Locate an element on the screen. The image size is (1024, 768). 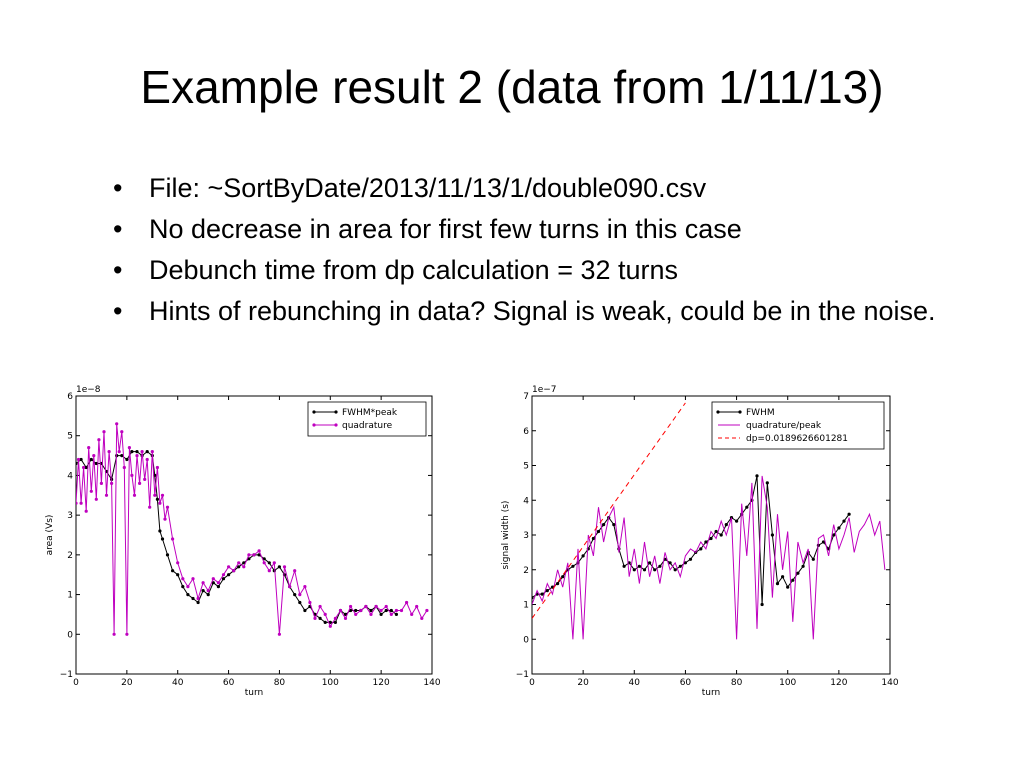
y-tick-label: 7 is located at coordinates (526, 397).